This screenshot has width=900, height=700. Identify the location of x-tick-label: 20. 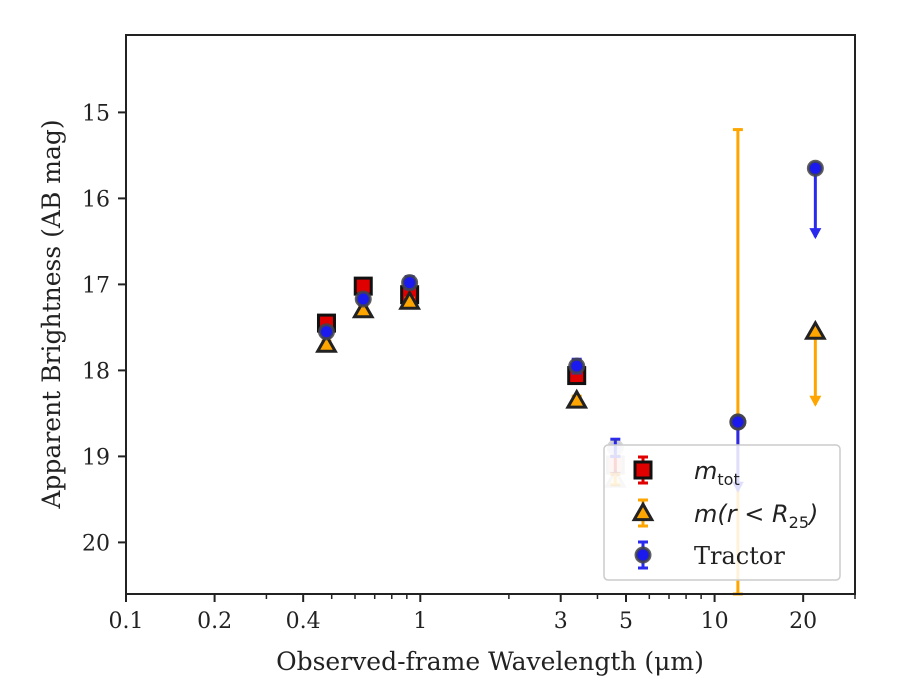
(803, 621).